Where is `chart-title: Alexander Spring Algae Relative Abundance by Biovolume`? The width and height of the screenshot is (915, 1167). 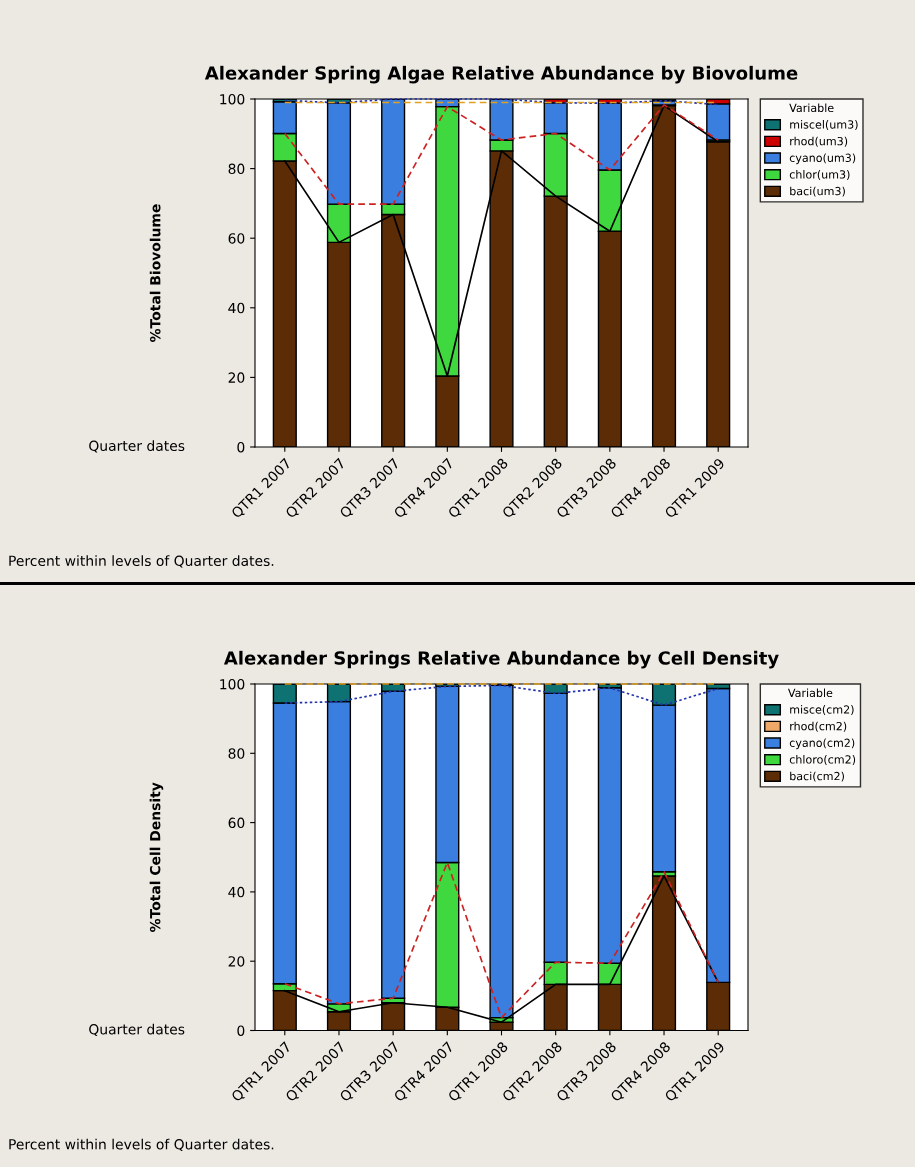
chart-title: Alexander Spring Algae Relative Abundance by Biovolume is located at coordinates (501, 74).